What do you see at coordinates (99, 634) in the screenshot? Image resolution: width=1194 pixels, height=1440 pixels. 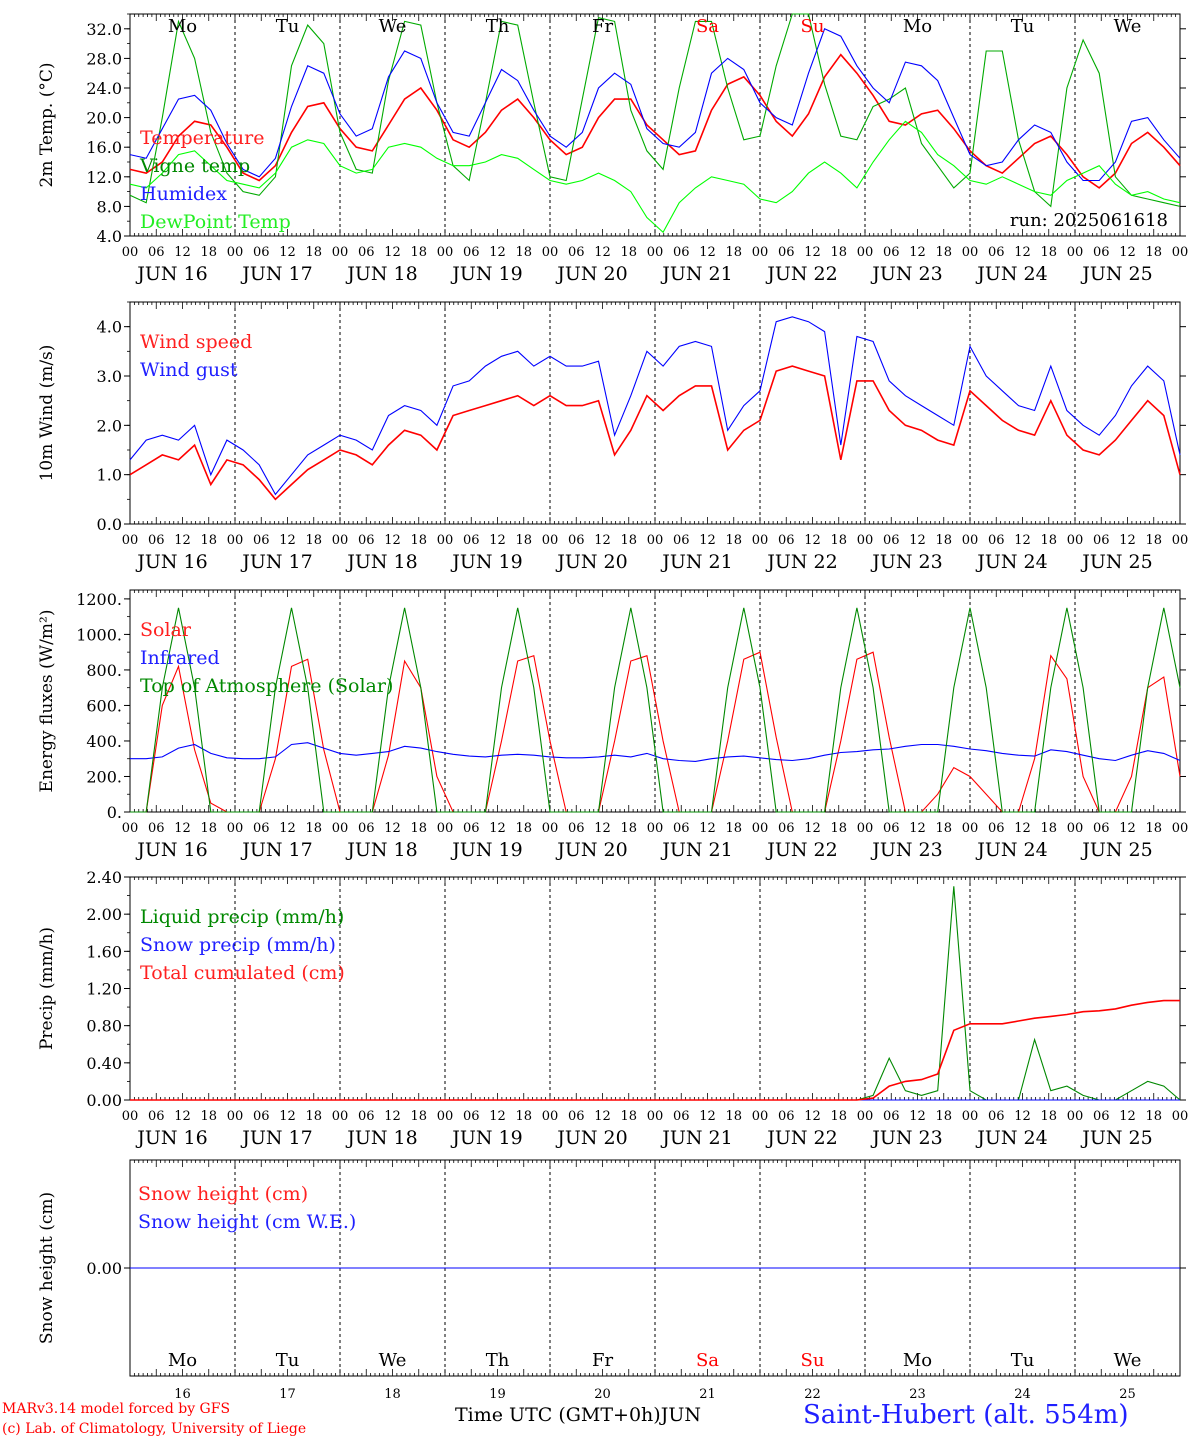 I see `y-tick-label: 1000.` at bounding box center [99, 634].